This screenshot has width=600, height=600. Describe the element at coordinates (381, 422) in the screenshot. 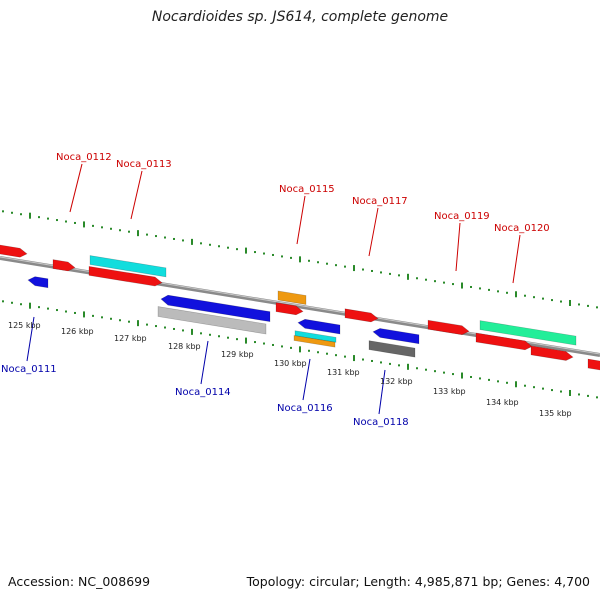

I see `gene-label-noca_0118: Noca_0118` at that location.